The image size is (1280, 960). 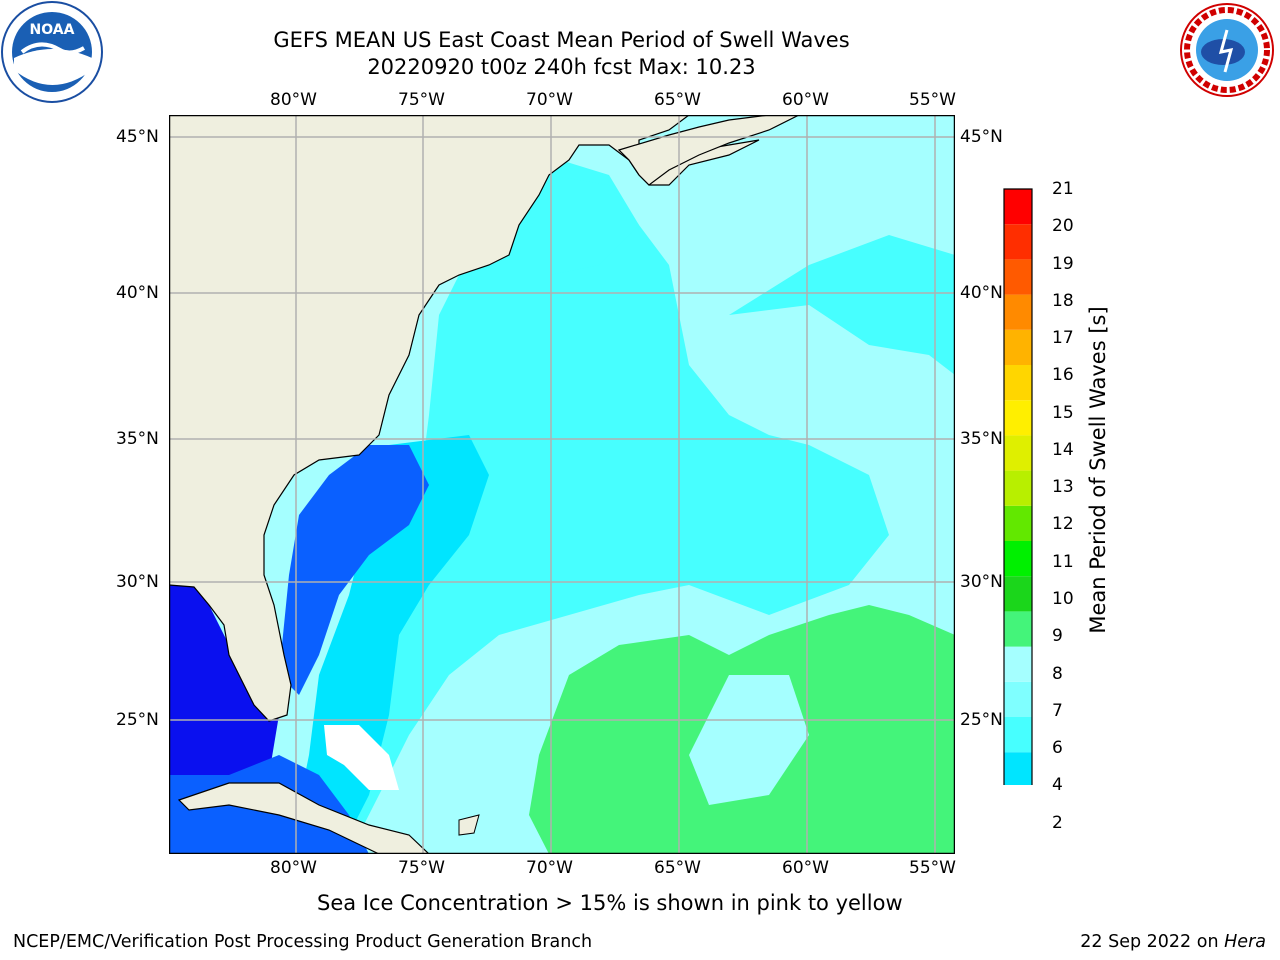 I want to click on lon-label-bottom: 65°W, so click(x=677, y=868).